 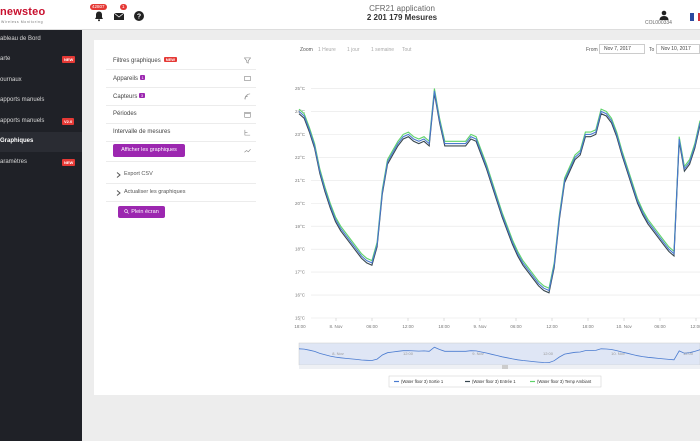 I want to click on sidebar-item-label: ableau de Bord, so click(x=20, y=39).